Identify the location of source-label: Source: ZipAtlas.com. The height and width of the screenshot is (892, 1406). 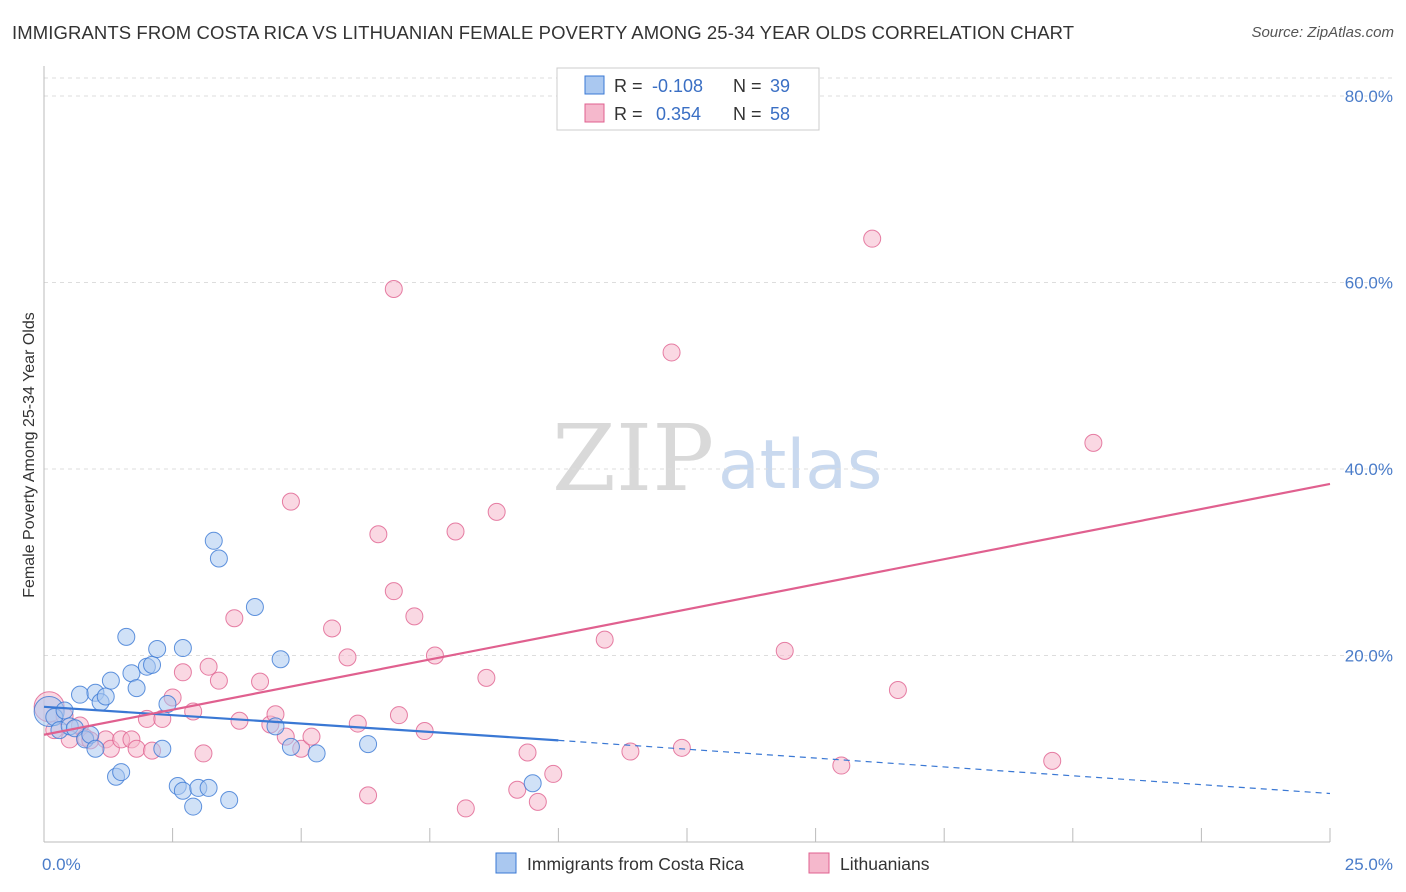
(1322, 32).